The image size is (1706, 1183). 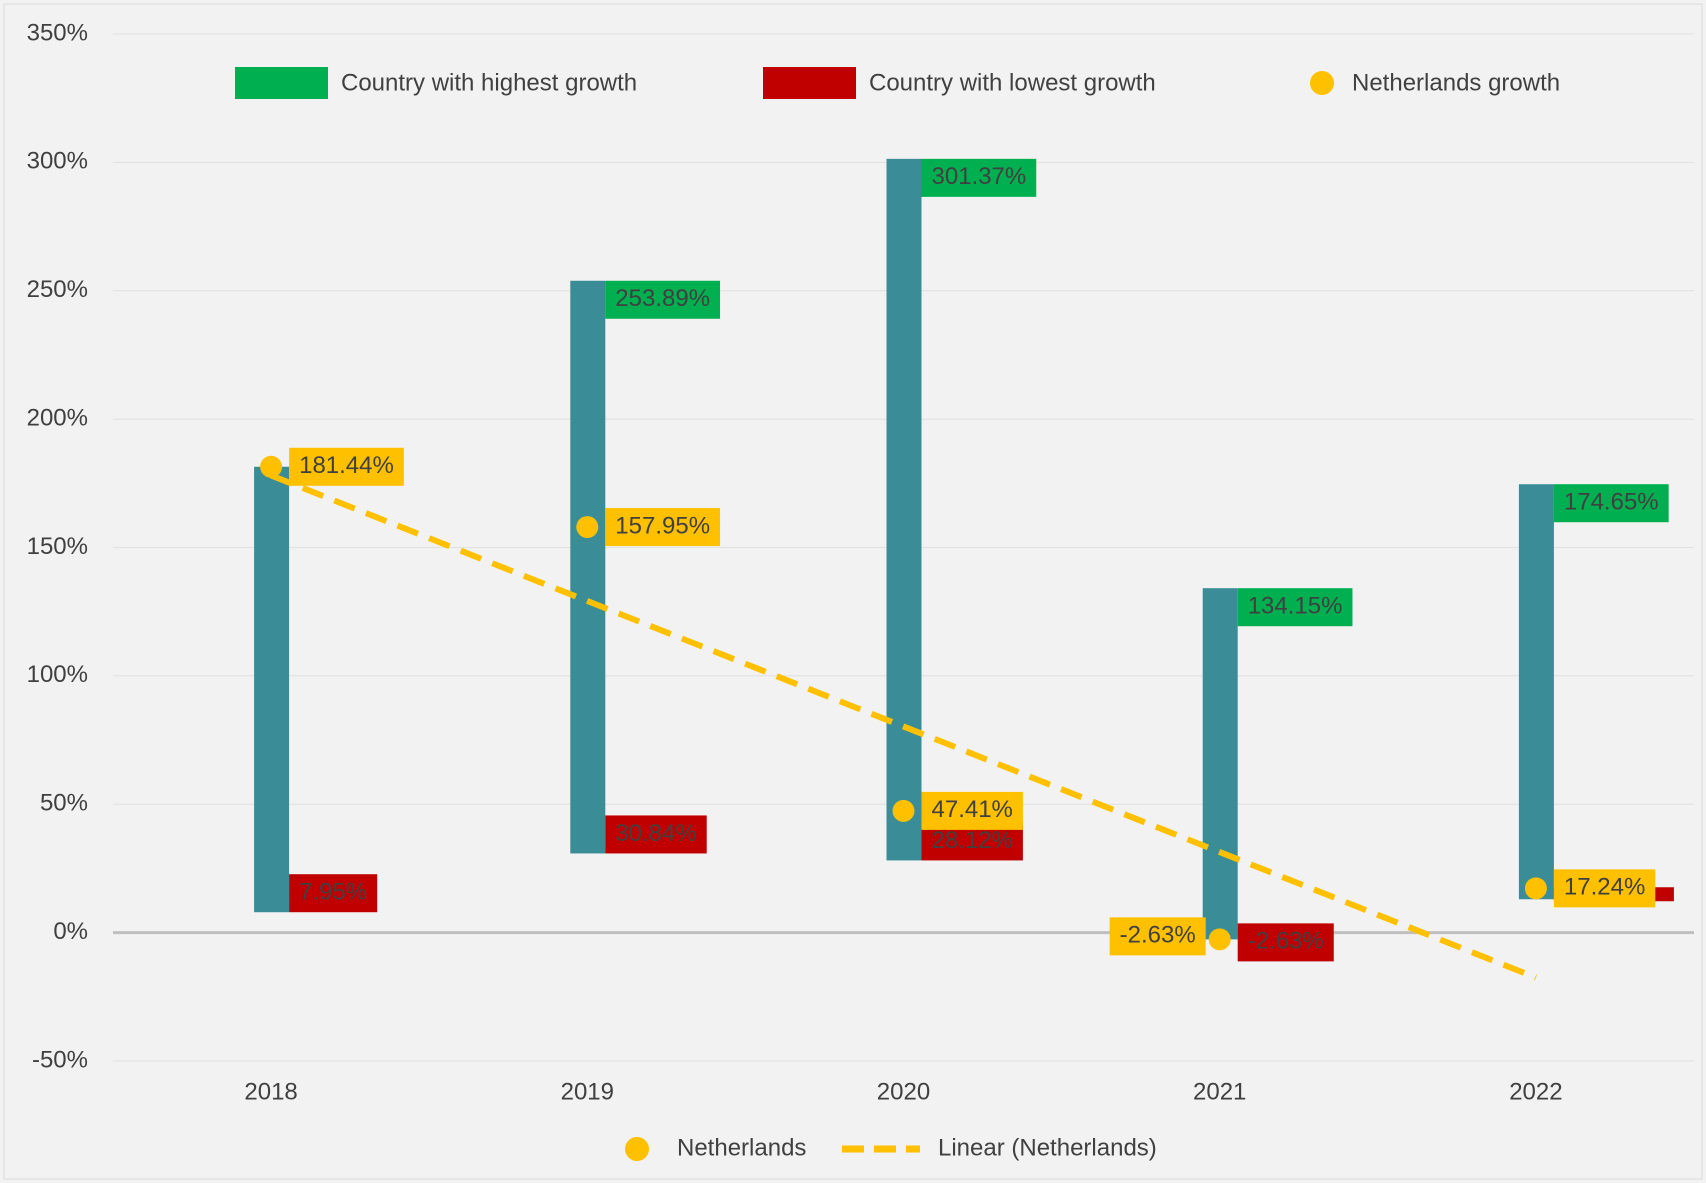 I want to click on x-tick-label: 2021, so click(x=1219, y=1091).